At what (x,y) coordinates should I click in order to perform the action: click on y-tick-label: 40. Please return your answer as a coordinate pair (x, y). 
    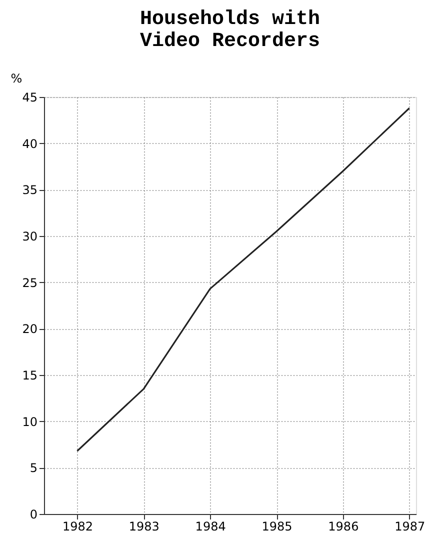
    Looking at the image, I should click on (30, 143).